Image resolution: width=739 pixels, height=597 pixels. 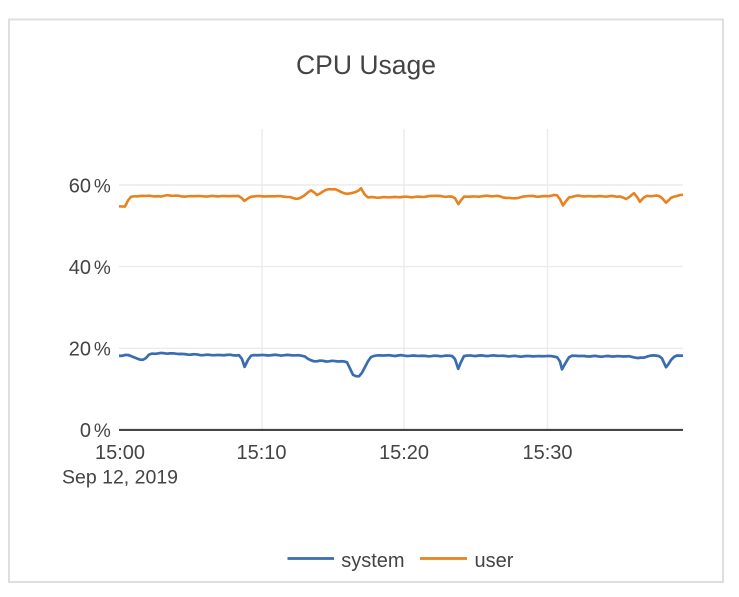 I want to click on svg-text: 20, so click(x=80, y=350).